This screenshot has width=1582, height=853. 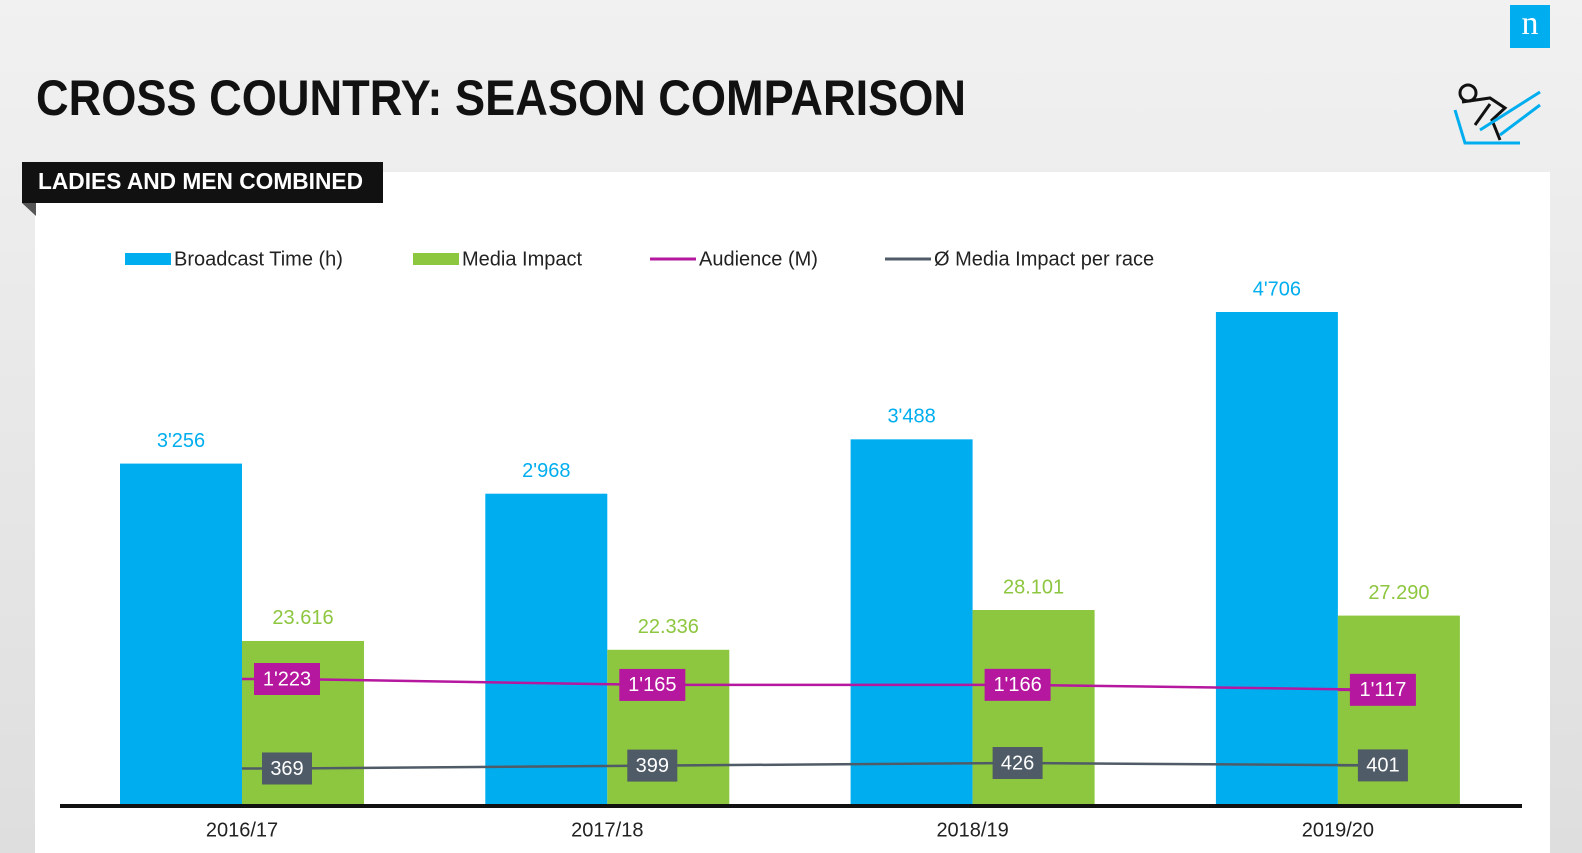 What do you see at coordinates (1044, 259) in the screenshot?
I see `legend-label: Ø Media Impact per race` at bounding box center [1044, 259].